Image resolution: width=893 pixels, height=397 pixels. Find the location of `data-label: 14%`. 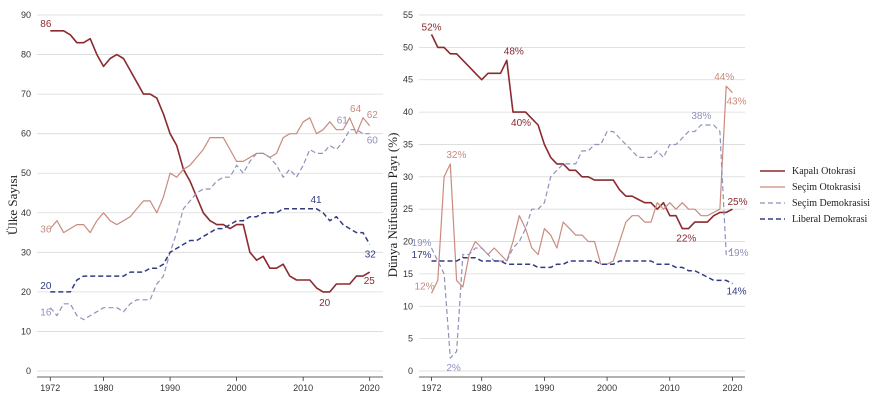

data-label: 14% is located at coordinates (736, 291).